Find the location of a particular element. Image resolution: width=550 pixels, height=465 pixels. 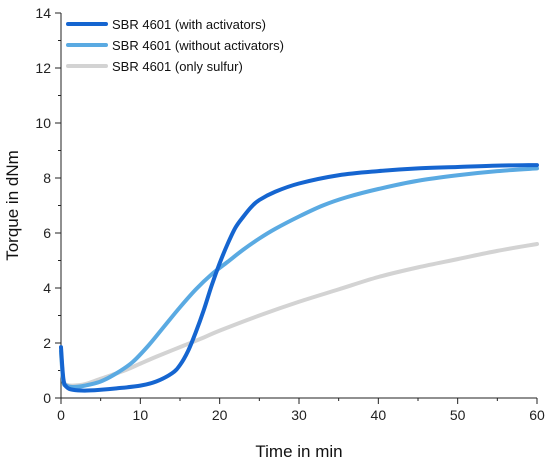

y-tick-label: 0 is located at coordinates (47, 398).